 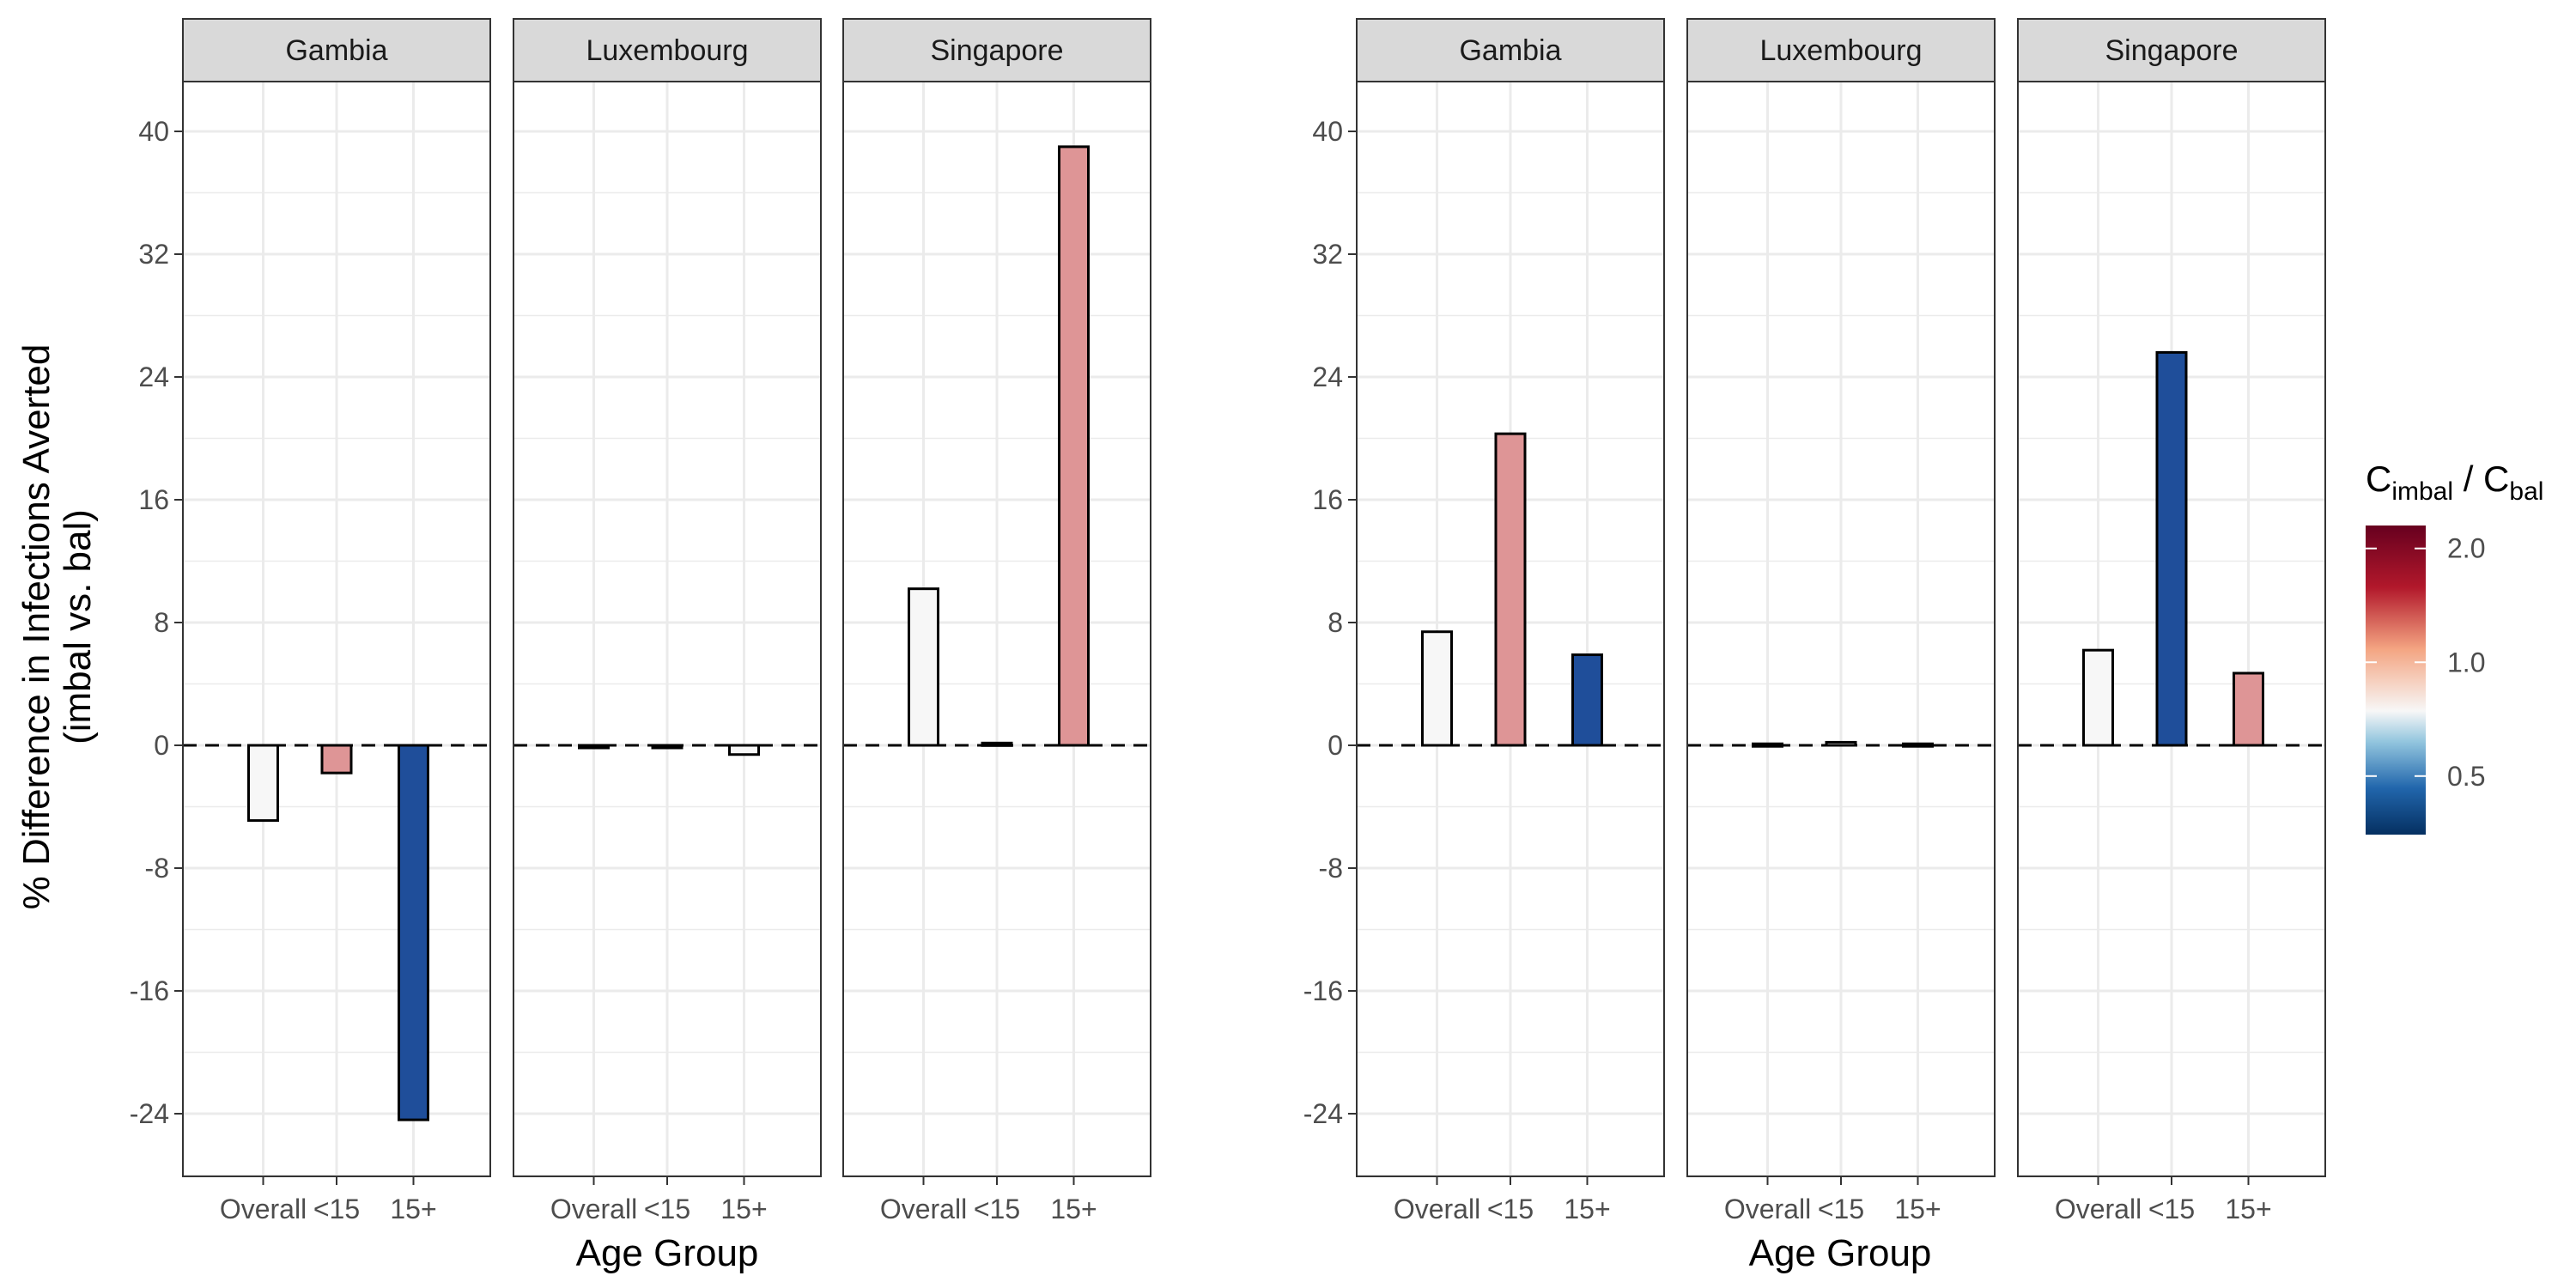 I want to click on legend-tick-label: 1.0, so click(x=2466, y=662).